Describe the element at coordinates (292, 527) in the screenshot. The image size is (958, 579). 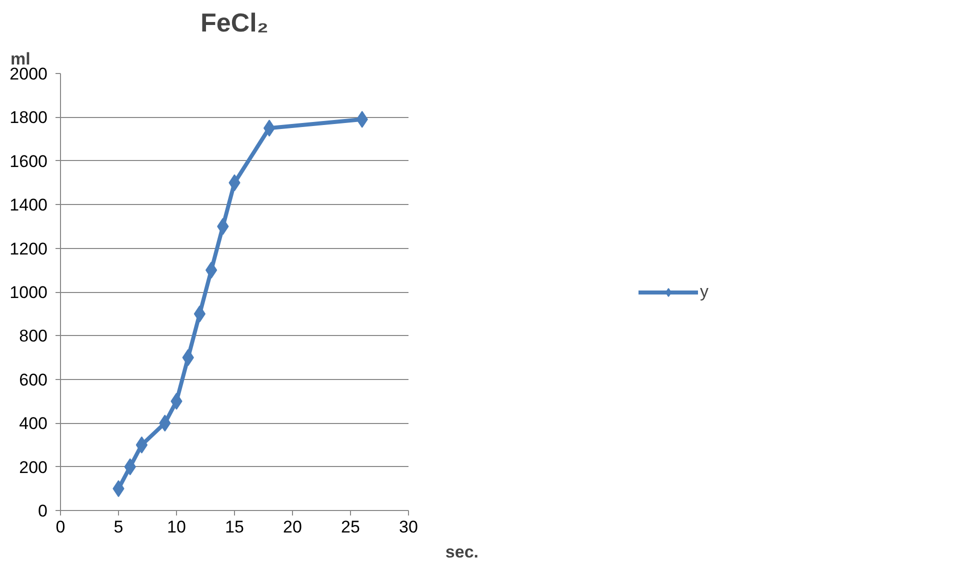
I see `x-tick-label: 20` at that location.